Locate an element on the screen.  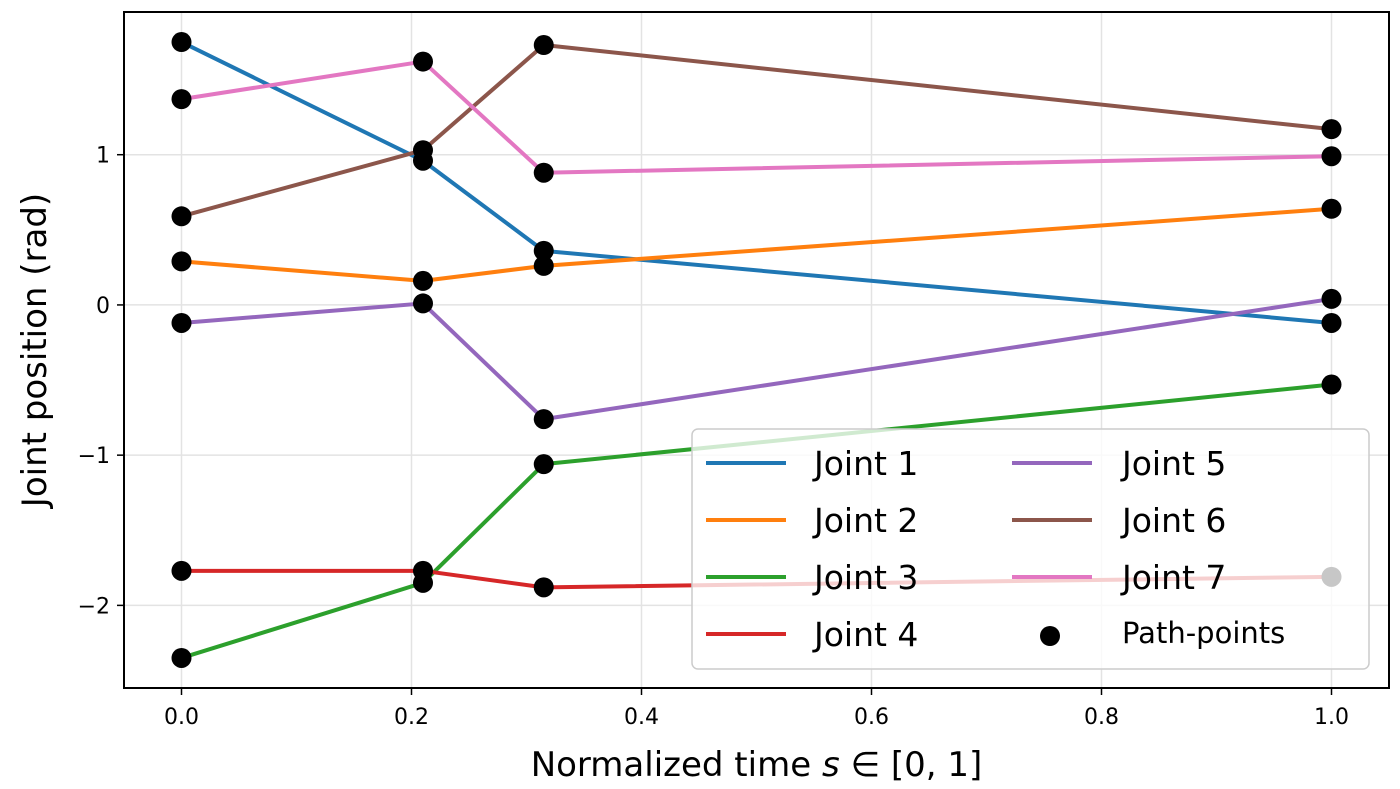
x-tick-label: 0.6 is located at coordinates (871, 717).